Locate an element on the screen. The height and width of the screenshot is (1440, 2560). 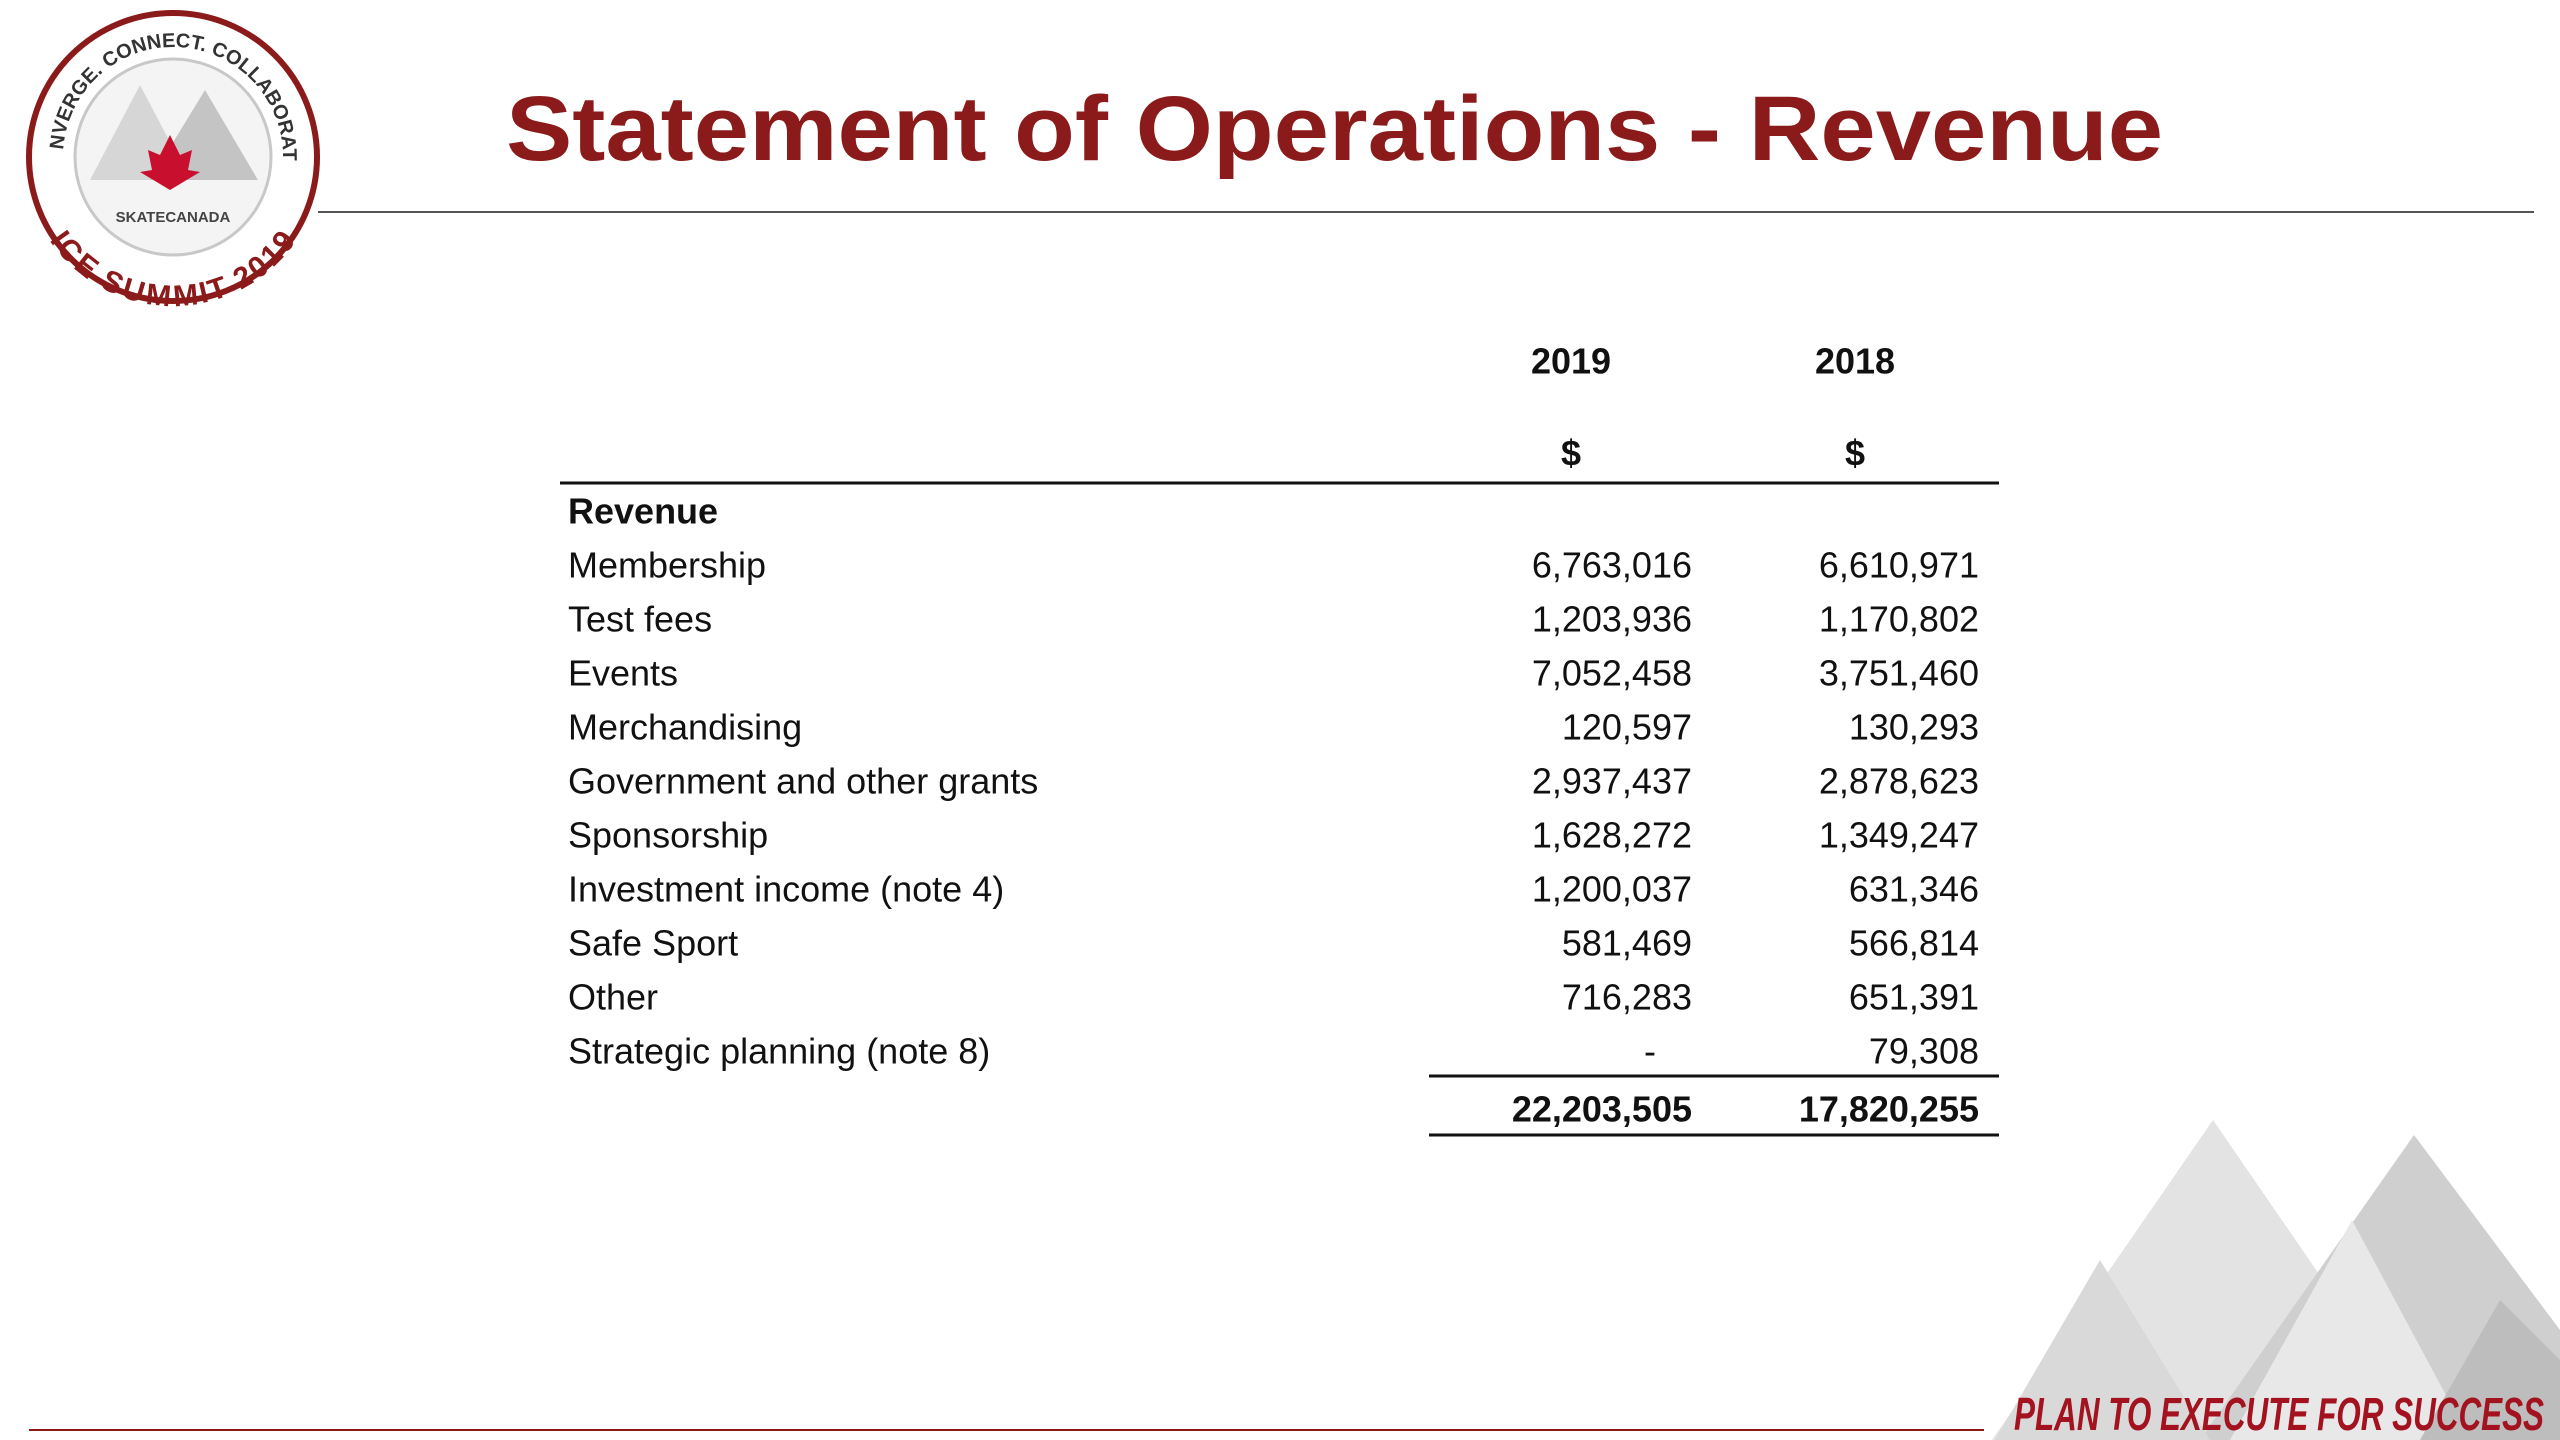
slide-title: Statement of Operations - Revenue is located at coordinates (1334, 129).